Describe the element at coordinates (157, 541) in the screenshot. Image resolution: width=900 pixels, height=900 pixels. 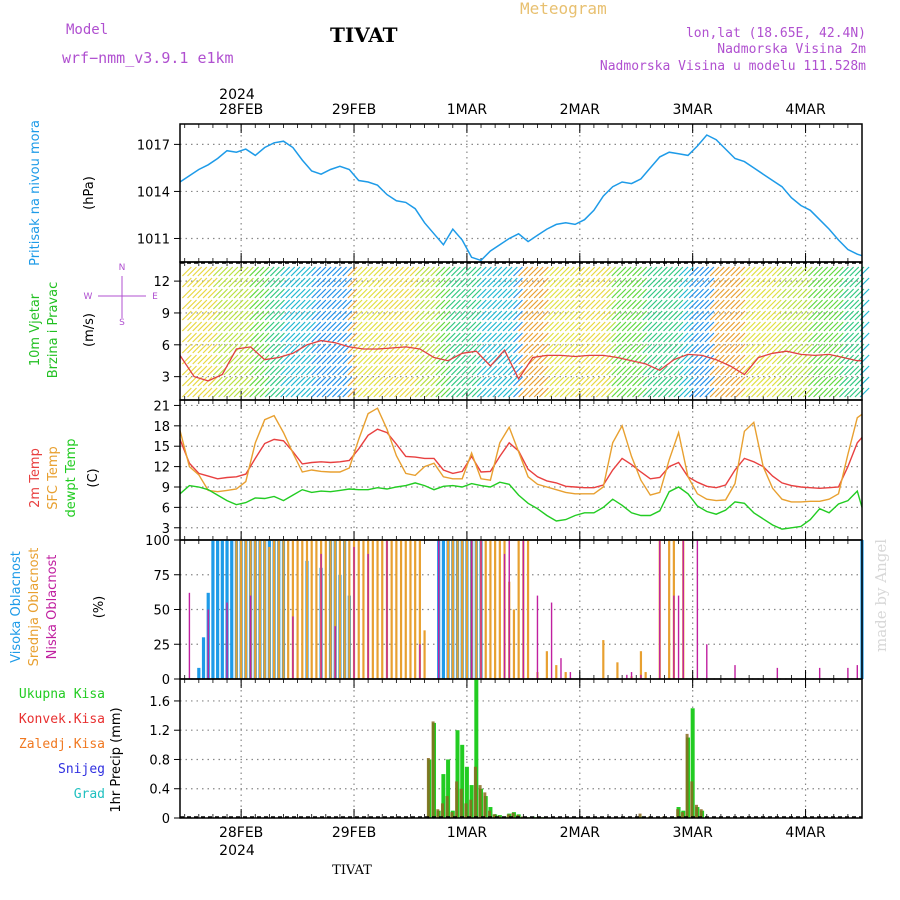
I see `y-tick-label: 100` at that location.